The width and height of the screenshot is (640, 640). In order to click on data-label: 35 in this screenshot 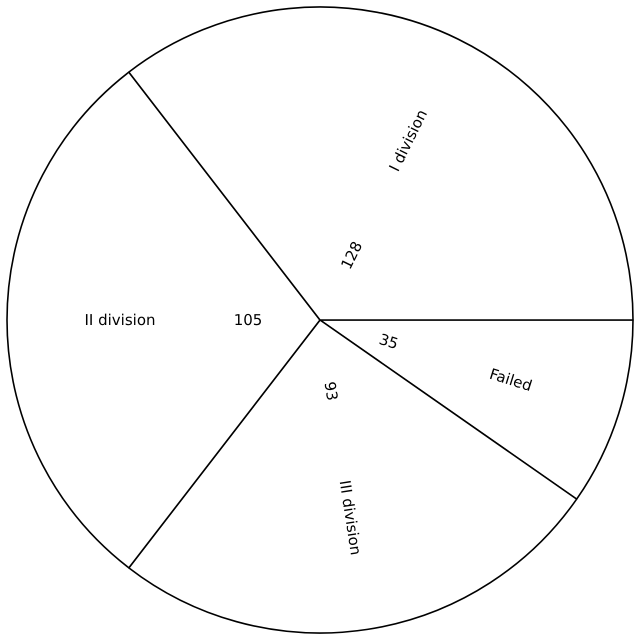, I will do `click(388, 342)`.